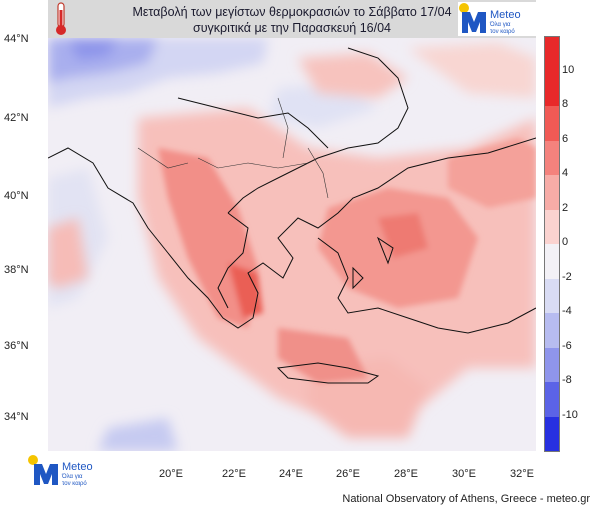 The width and height of the screenshot is (600, 509). What do you see at coordinates (16, 346) in the screenshot?
I see `lat-tick: 36°N` at bounding box center [16, 346].